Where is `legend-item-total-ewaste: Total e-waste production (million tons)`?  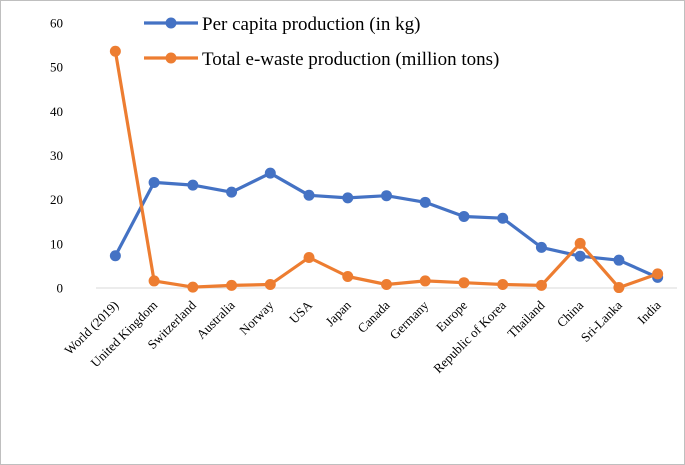
legend-item-total-ewaste: Total e-waste production (million tons) is located at coordinates (321, 59).